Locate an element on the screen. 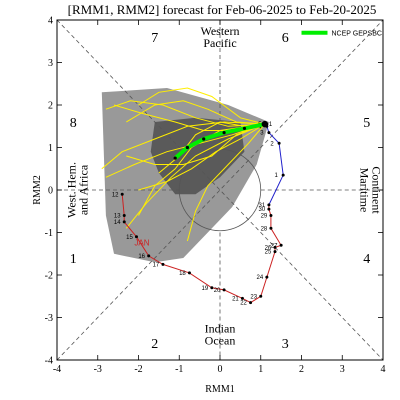 The width and height of the screenshot is (400, 400). x-tick-label: 3 is located at coordinates (342, 369).